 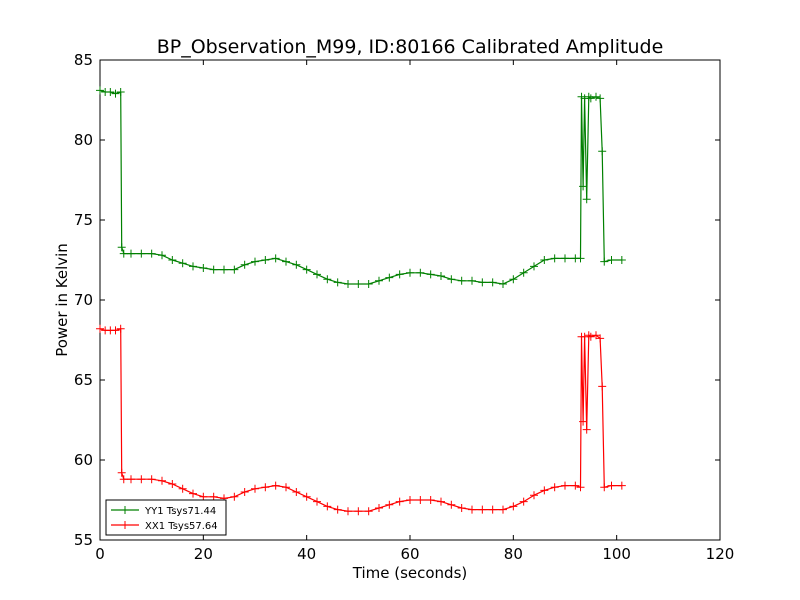 What do you see at coordinates (83, 460) in the screenshot?
I see `y-tick-label: 60` at bounding box center [83, 460].